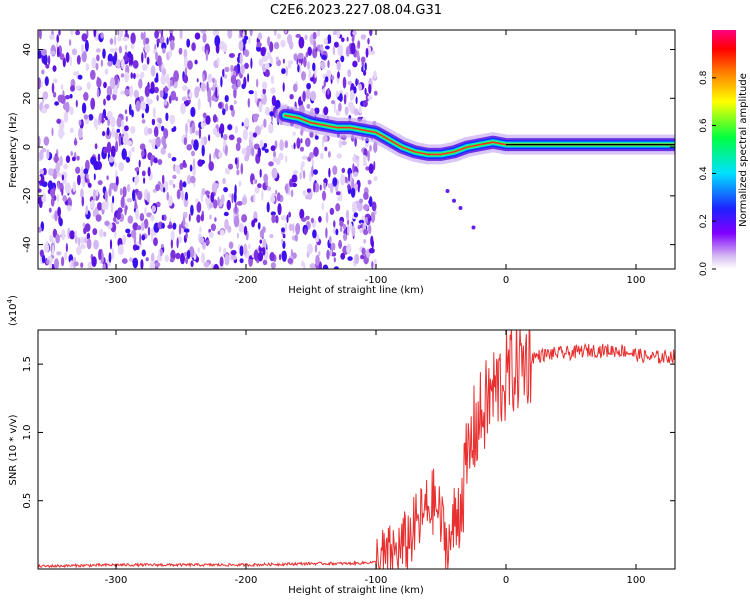 This screenshot has width=750, height=600. I want to click on stray-point, so click(460, 208).